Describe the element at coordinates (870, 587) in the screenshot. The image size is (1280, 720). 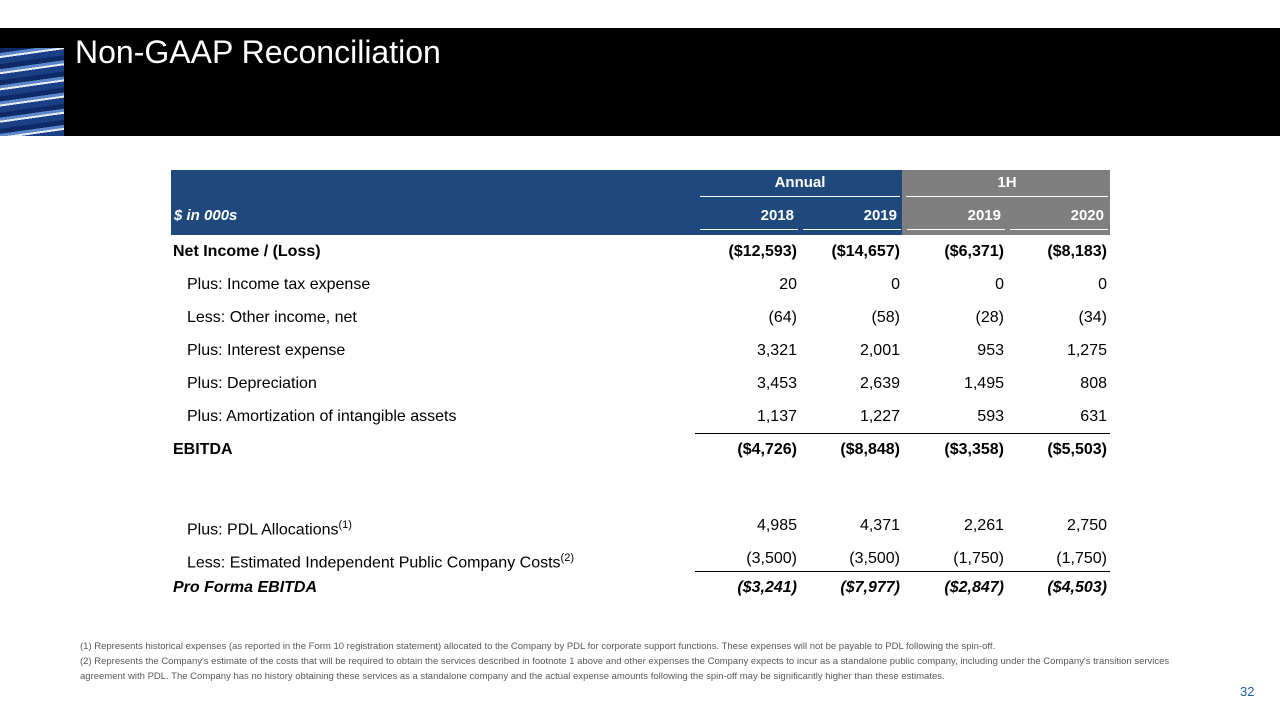
I see `cell-value: ($7,977)` at that location.